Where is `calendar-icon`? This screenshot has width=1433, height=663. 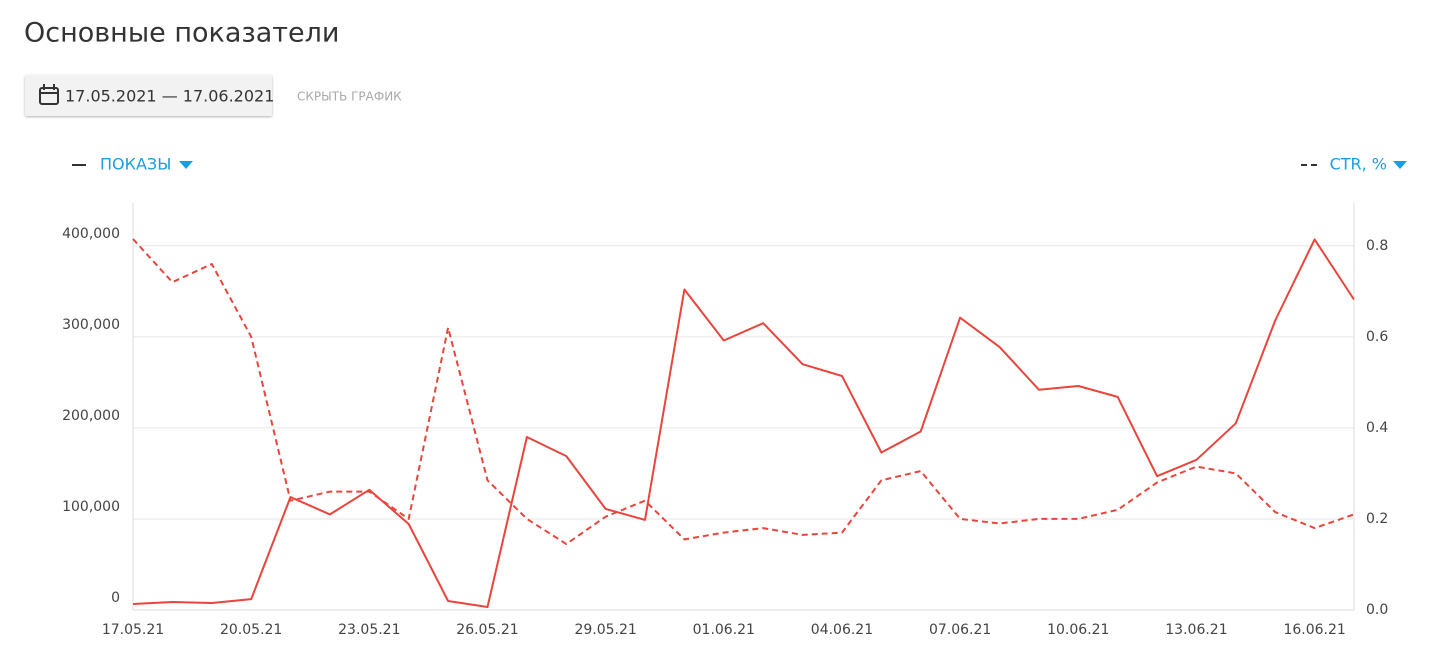
calendar-icon is located at coordinates (49, 94).